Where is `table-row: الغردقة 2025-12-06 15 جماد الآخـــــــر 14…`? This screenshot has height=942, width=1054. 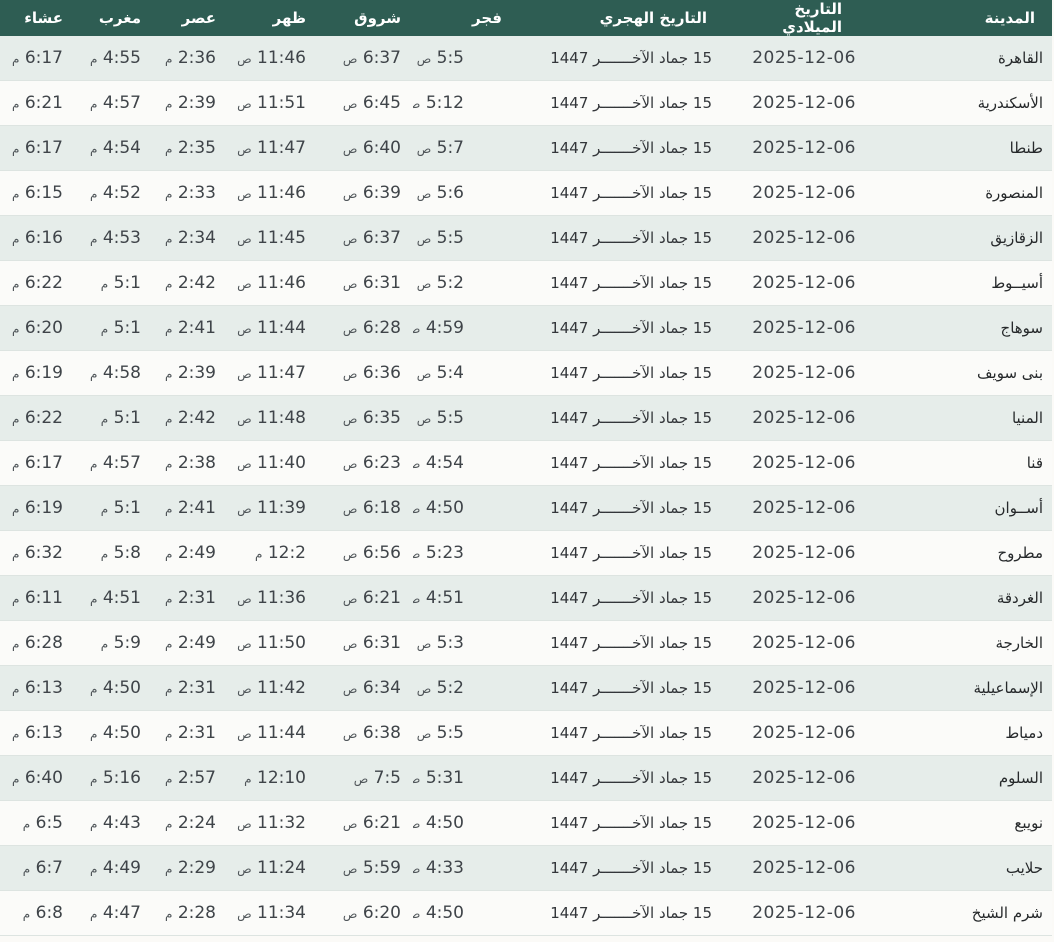
table-row: الغردقة 2025-12-06 15 جماد الآخـــــــر 14… is located at coordinates (526, 598).